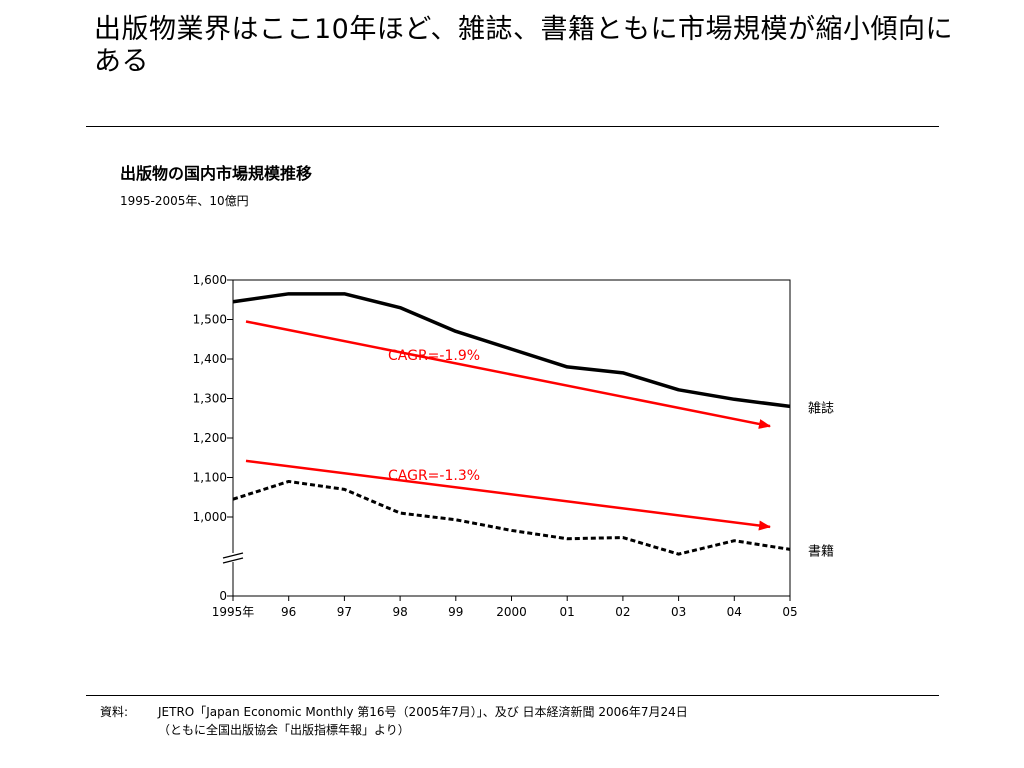 The height and width of the screenshot is (768, 1024). What do you see at coordinates (434, 476) in the screenshot?
I see `cagr-label: CAGR=-1.3%` at bounding box center [434, 476].